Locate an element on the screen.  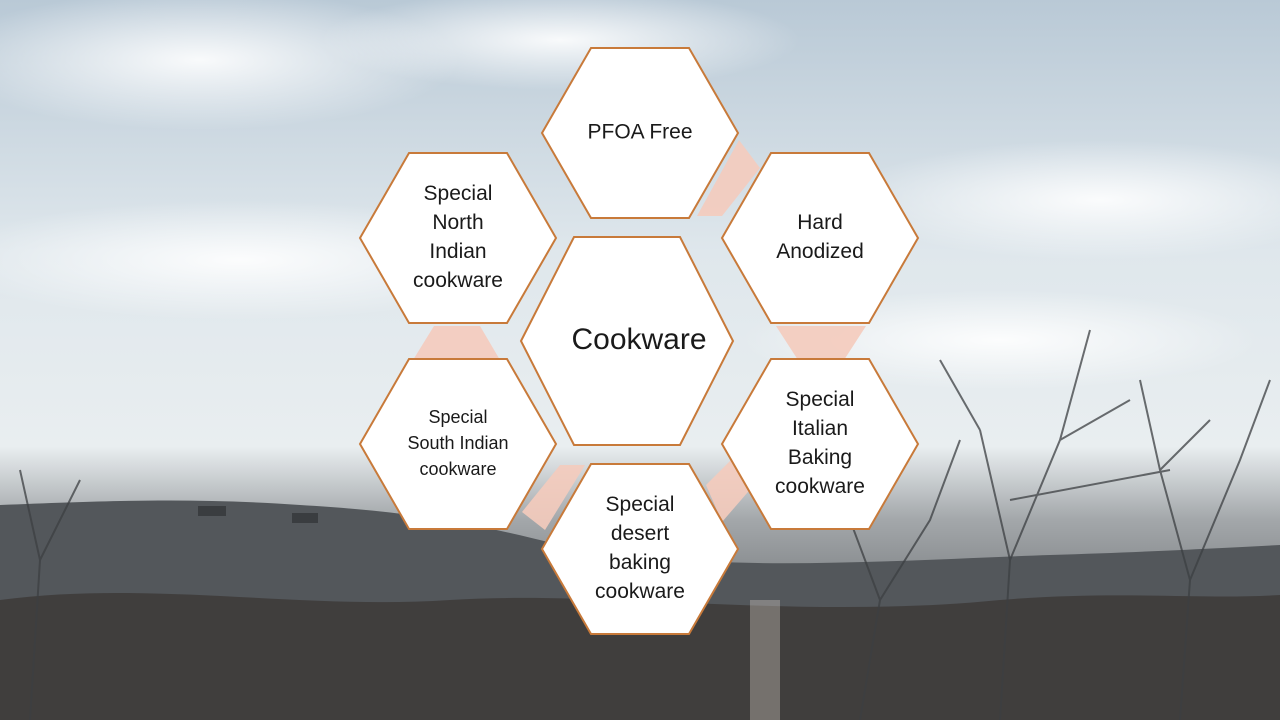
hexagon-center-cookware: Cookware is located at coordinates (627, 341).